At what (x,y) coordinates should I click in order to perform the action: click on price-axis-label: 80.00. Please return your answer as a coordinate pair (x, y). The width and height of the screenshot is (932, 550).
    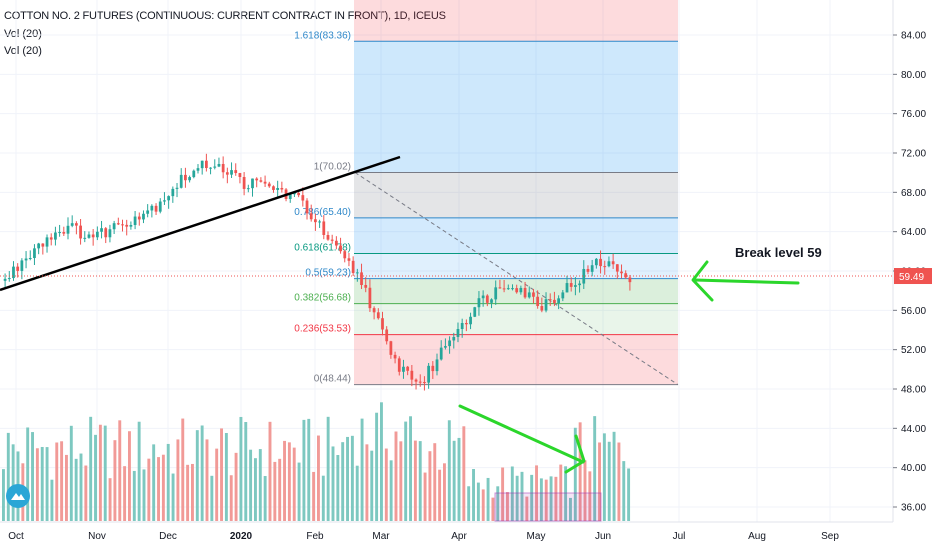
    Looking at the image, I should click on (913, 75).